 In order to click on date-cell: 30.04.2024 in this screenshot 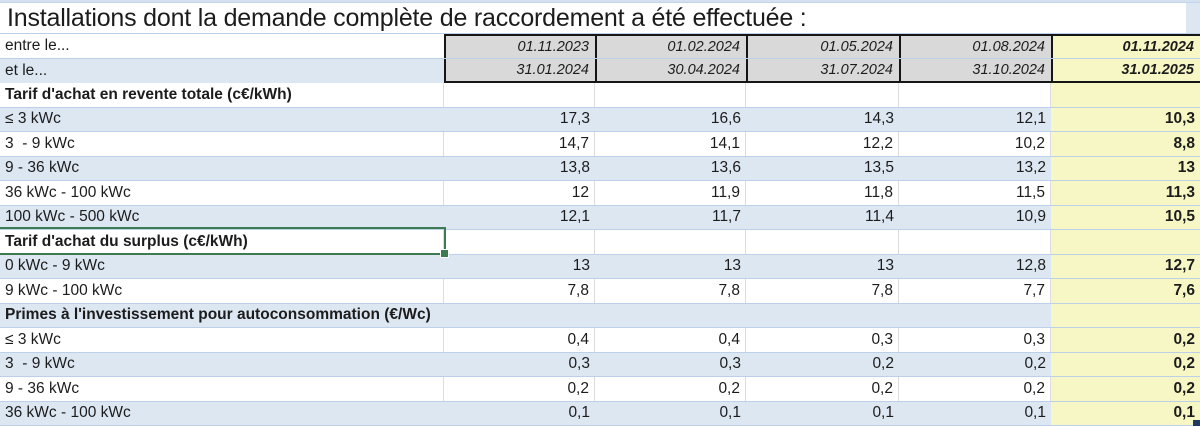, I will do `click(670, 70)`.